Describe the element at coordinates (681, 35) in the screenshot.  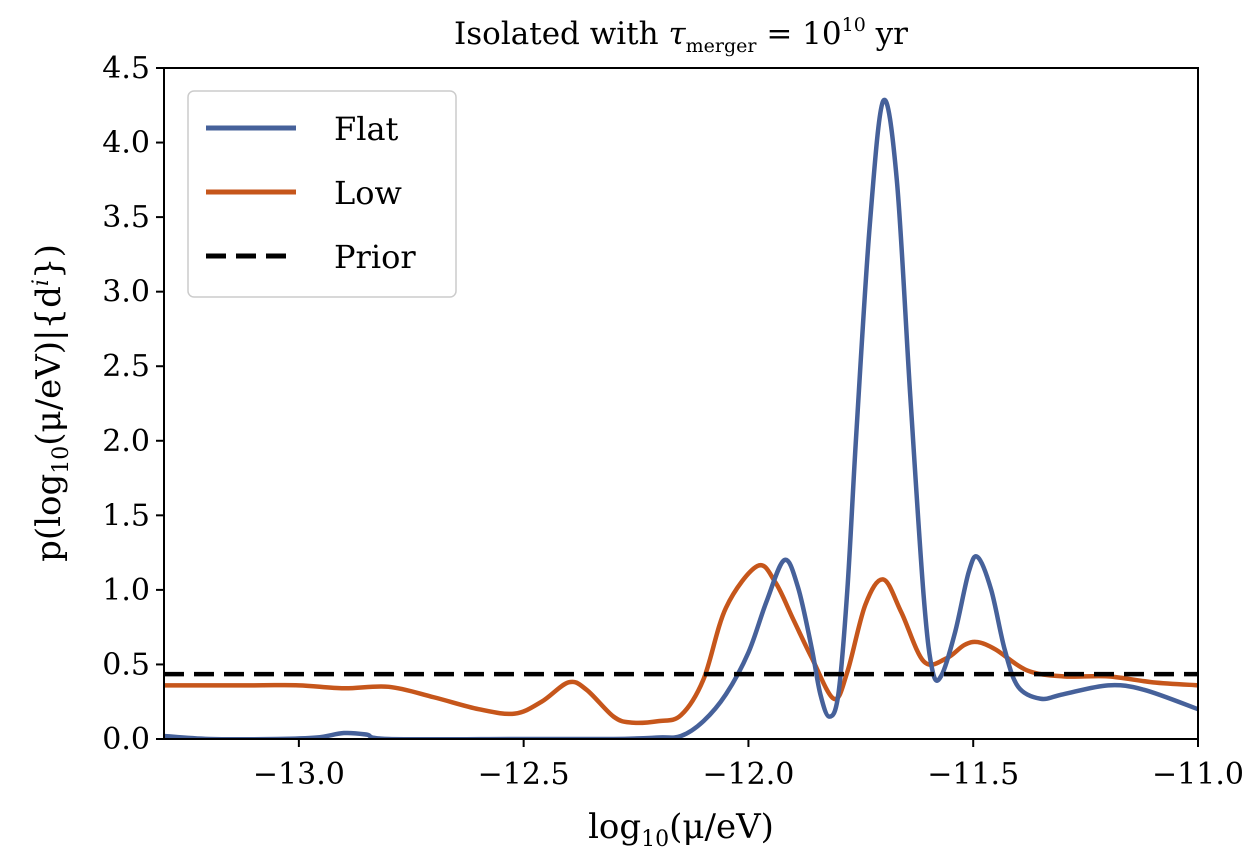
I see `chart-title: Isolated with τmerger = 1010 yr` at that location.